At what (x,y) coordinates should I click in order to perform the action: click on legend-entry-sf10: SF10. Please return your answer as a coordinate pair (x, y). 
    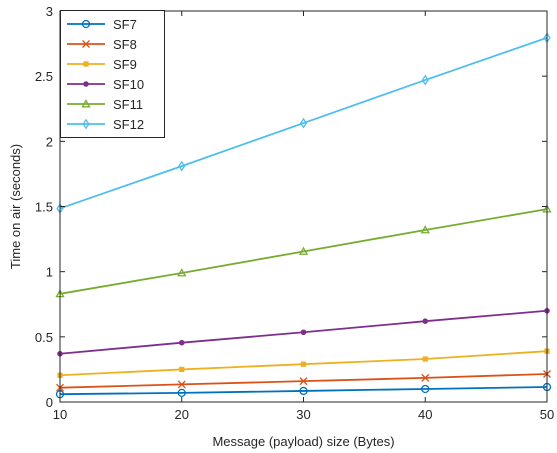
    Looking at the image, I should click on (112, 84).